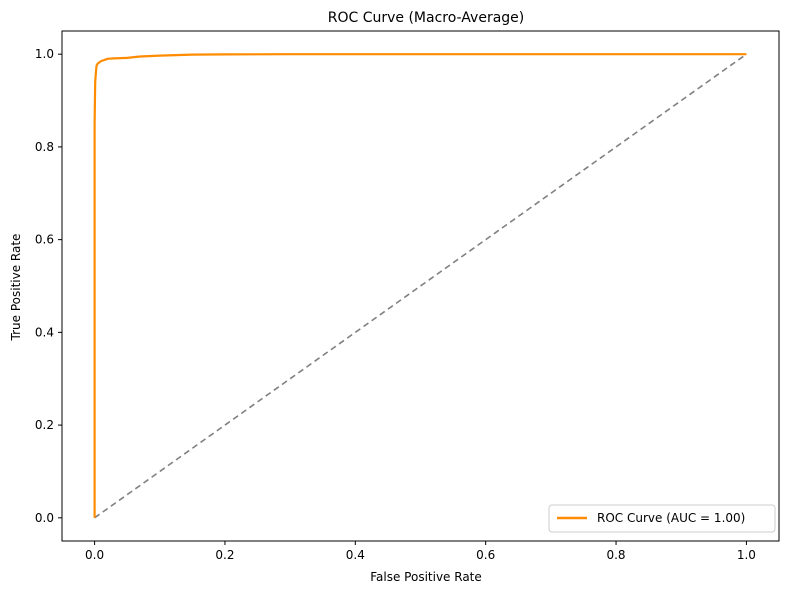 The image size is (789, 590). Describe the element at coordinates (94, 555) in the screenshot. I see `x-tick-label: 0.0` at that location.